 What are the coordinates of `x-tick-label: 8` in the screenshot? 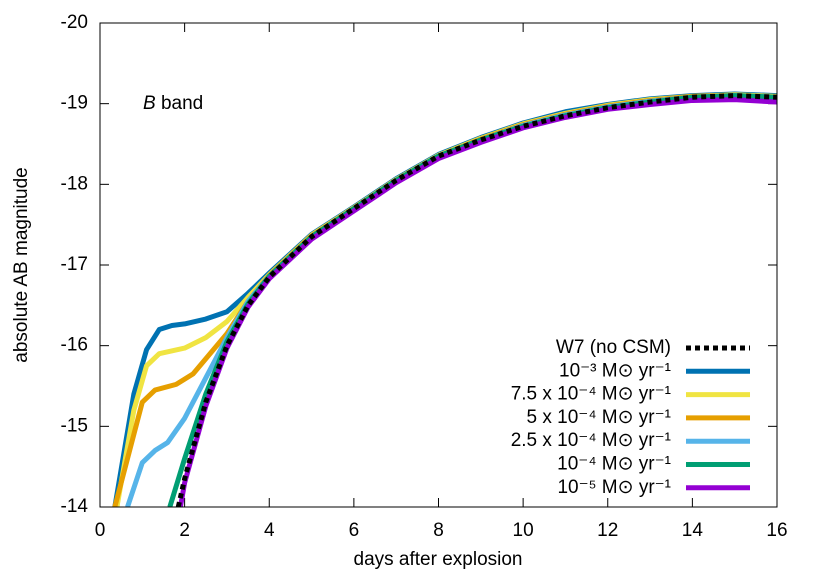 It's located at (438, 530).